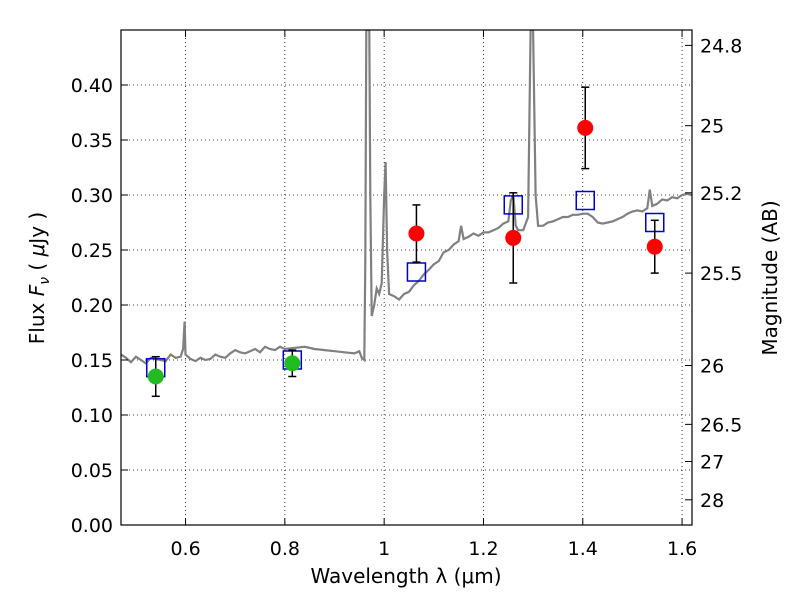  What do you see at coordinates (92, 306) in the screenshot?
I see `y-tick-label: 0.20` at bounding box center [92, 306].